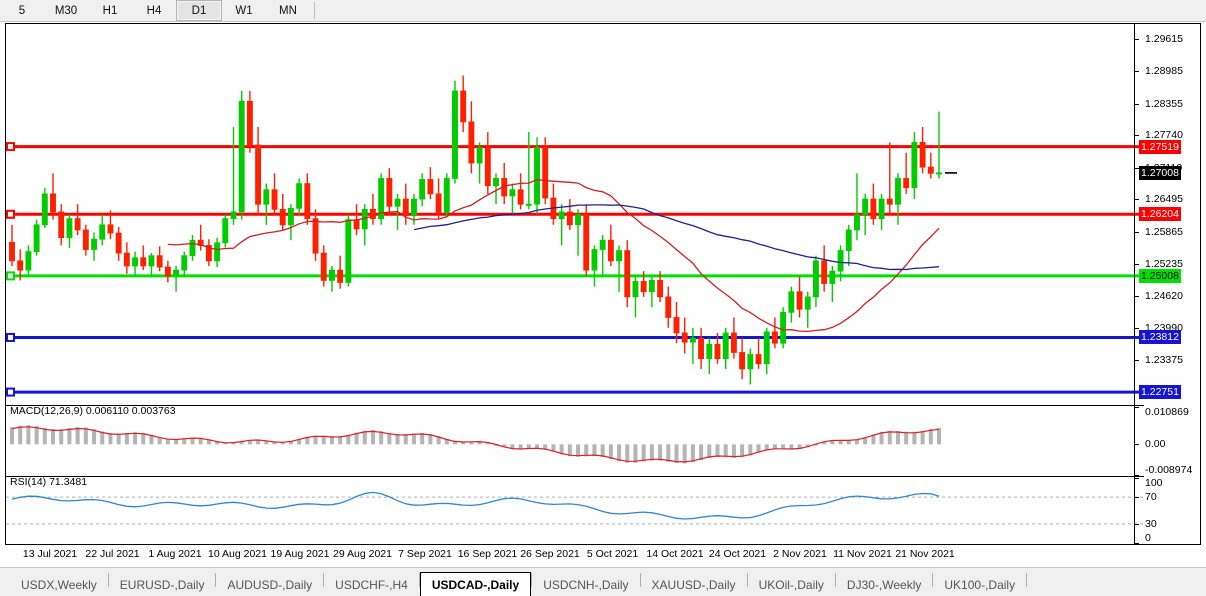  I want to click on price-tick-label: 1.28355, so click(1164, 103).